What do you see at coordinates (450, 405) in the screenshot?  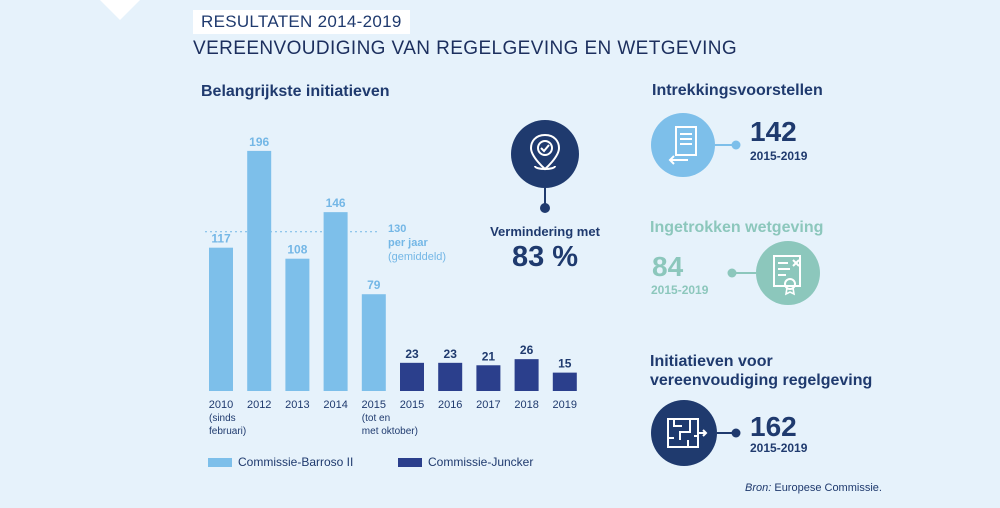 I see `x-tick-label: 2016` at bounding box center [450, 405].